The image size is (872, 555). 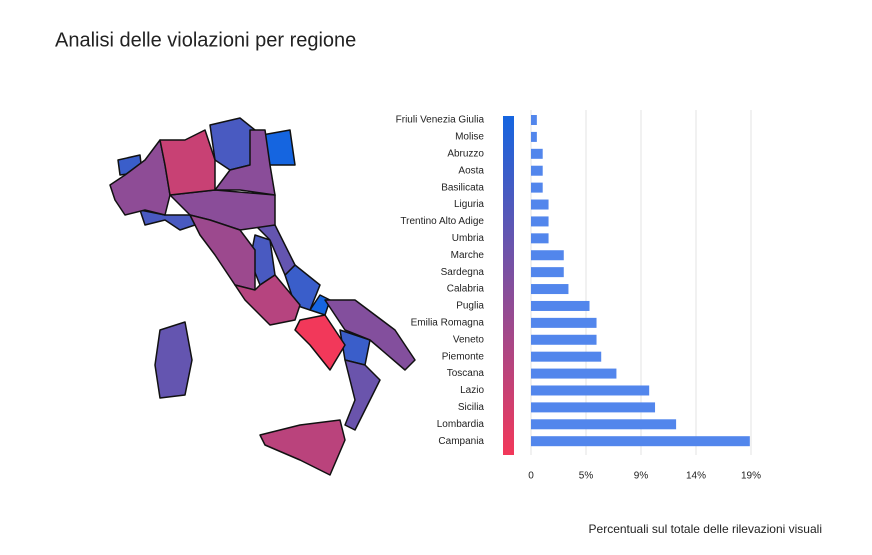 I want to click on y-tick-label: Marche, so click(x=468, y=255).